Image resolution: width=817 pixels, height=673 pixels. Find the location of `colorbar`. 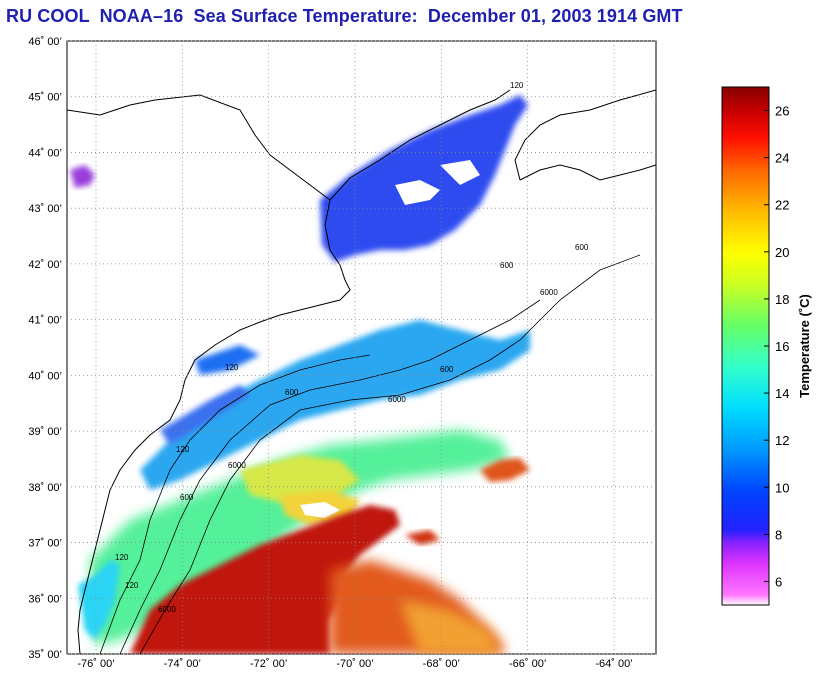

colorbar is located at coordinates (745, 346).